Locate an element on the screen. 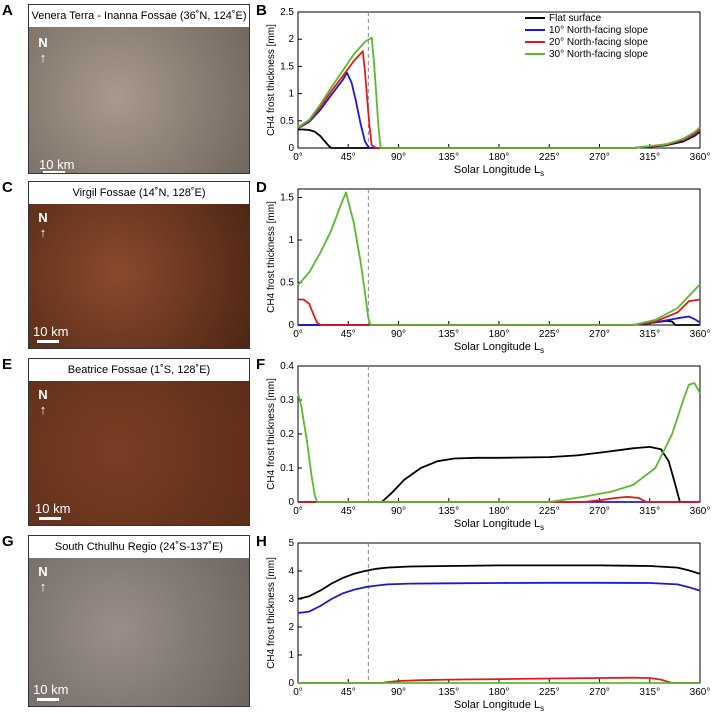 This screenshot has width=714, height=714. y-tick-label: 2.5 is located at coordinates (287, 12).